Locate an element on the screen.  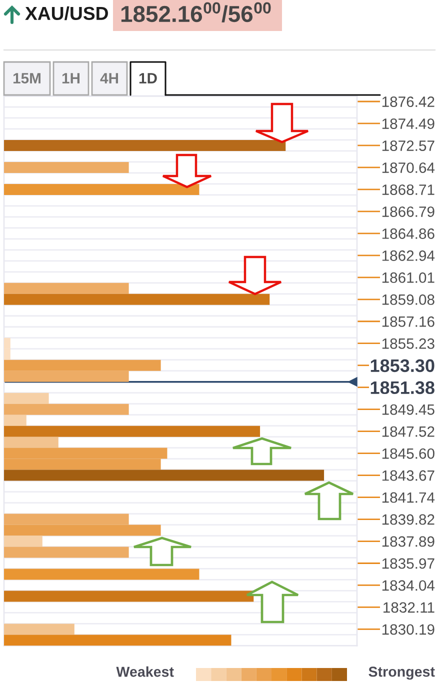
text: 1H is located at coordinates (71, 78).